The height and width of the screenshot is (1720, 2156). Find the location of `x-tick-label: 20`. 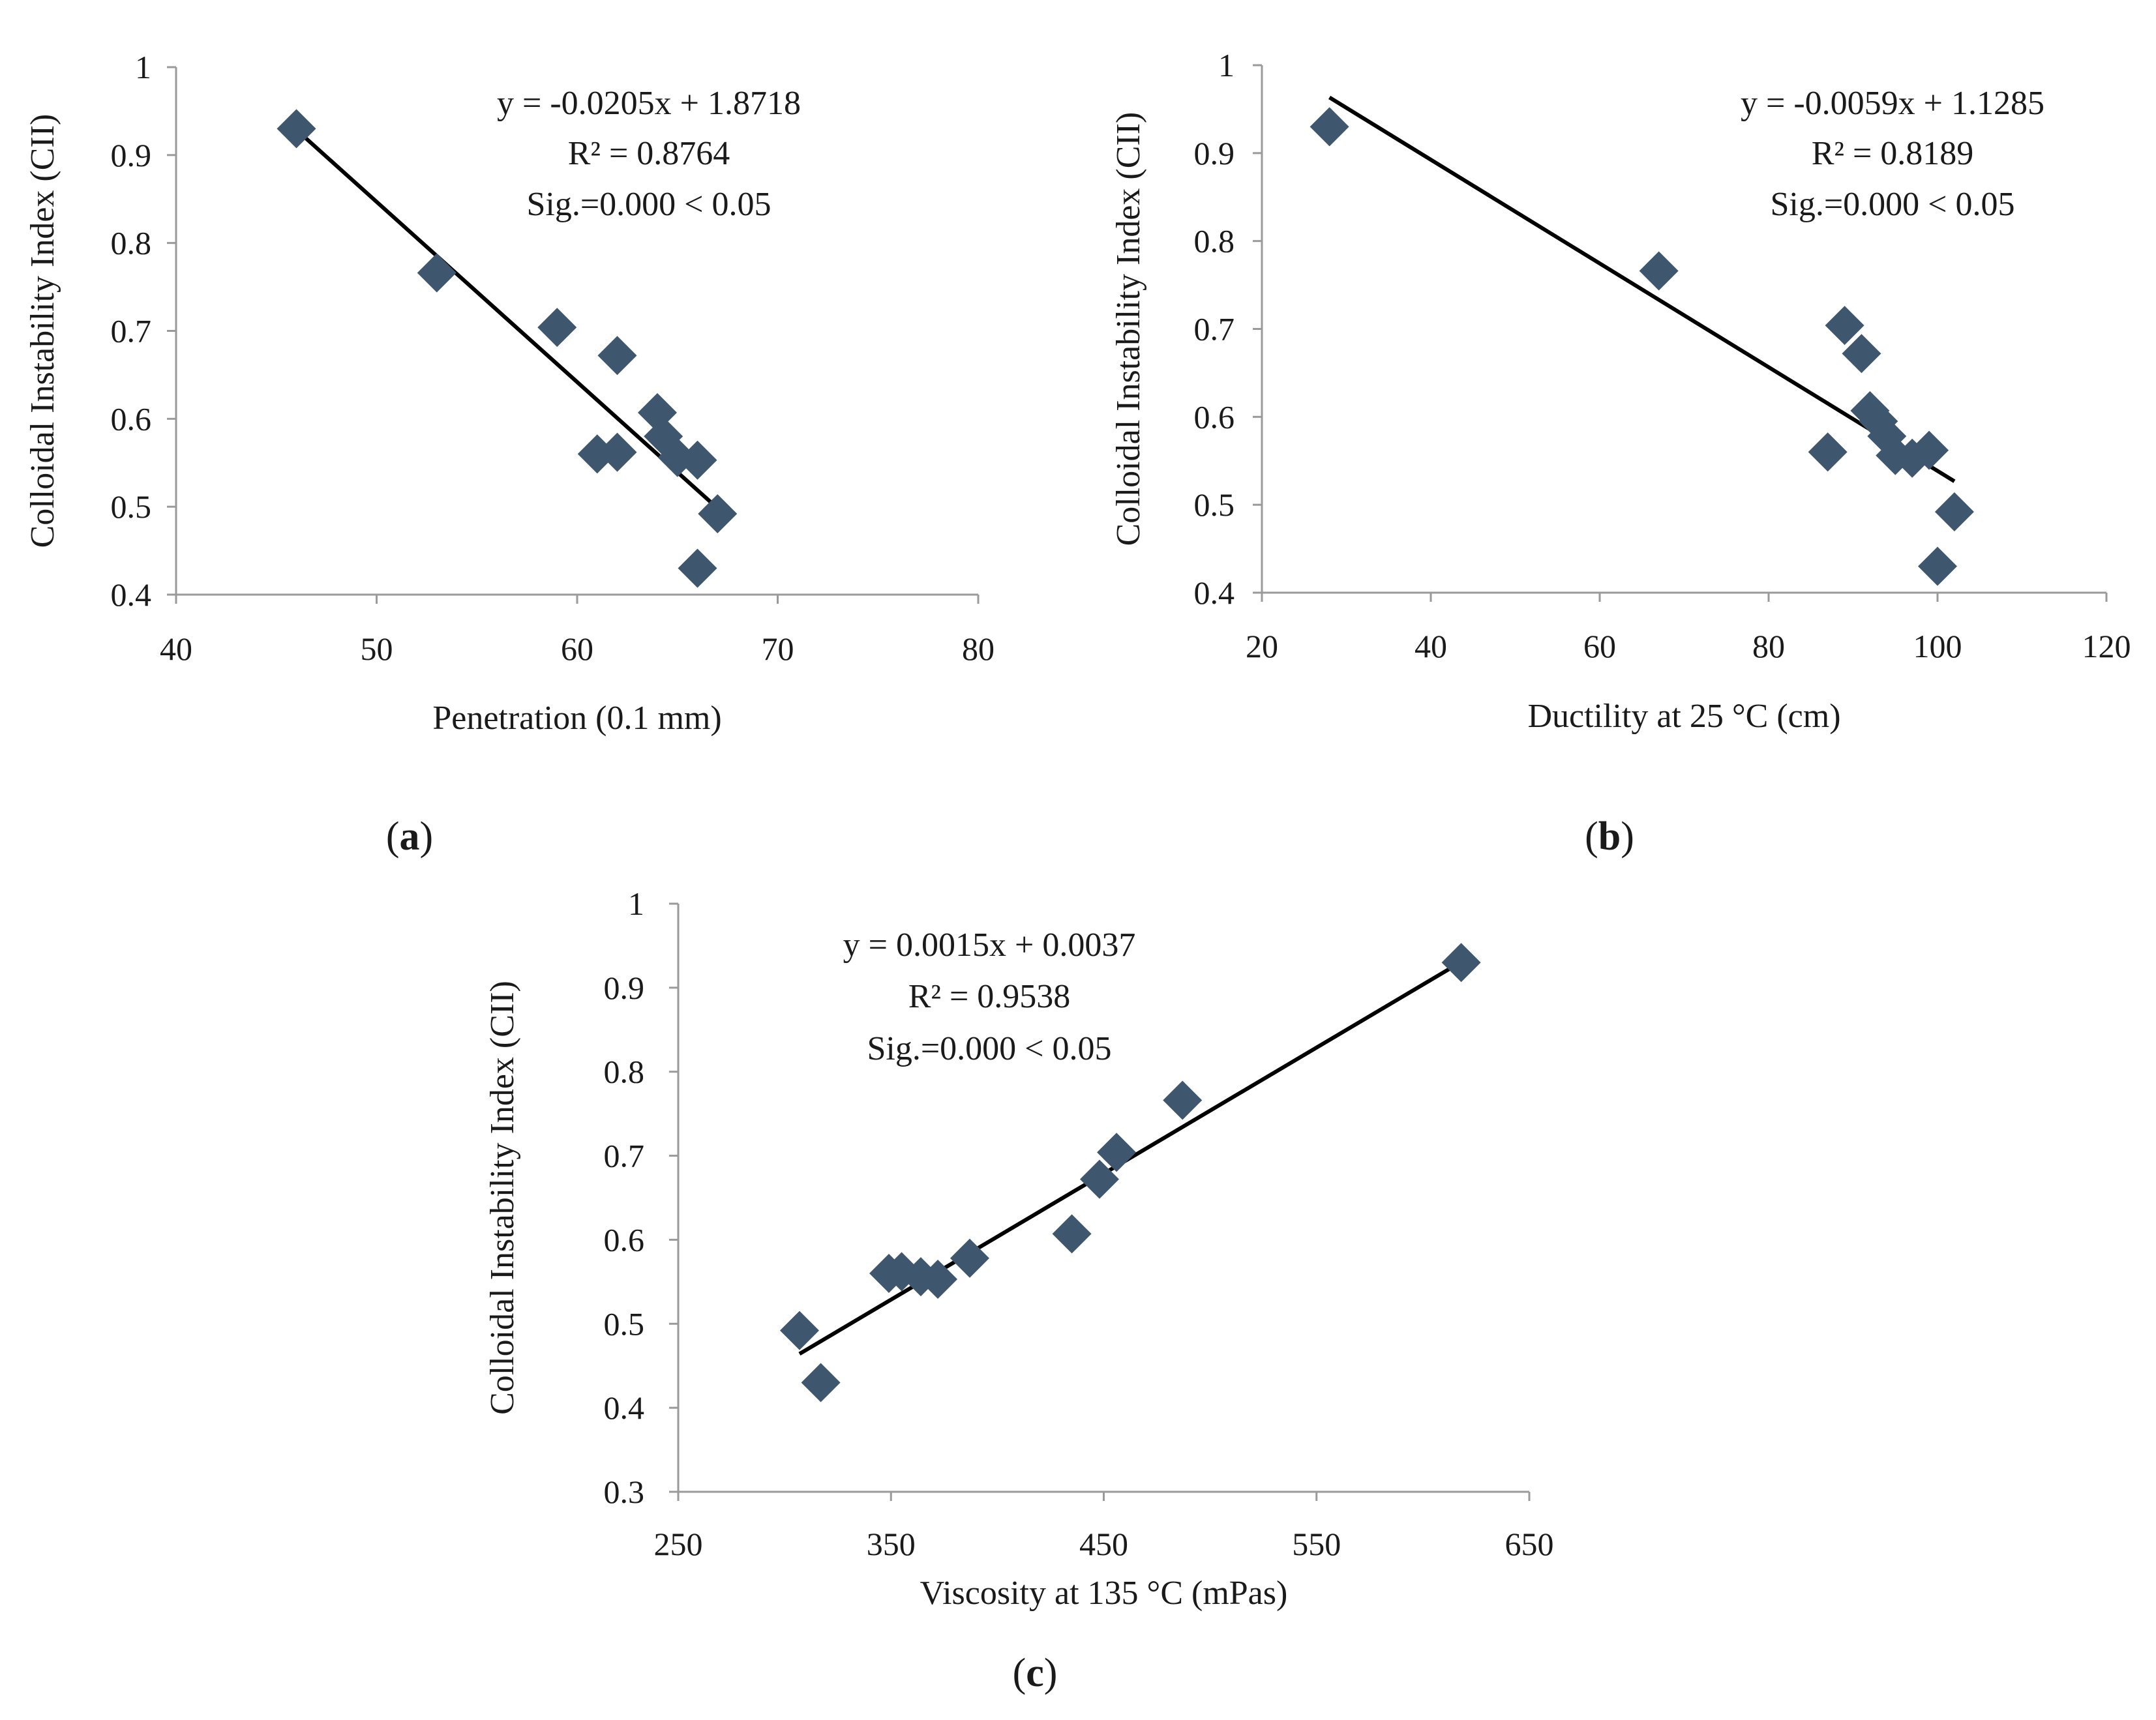

x-tick-label: 20 is located at coordinates (1262, 646).